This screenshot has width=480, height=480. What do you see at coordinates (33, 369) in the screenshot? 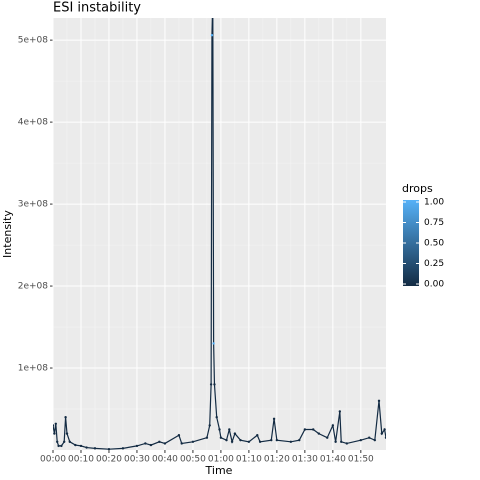
I see `y-tick-label: 1e+08` at bounding box center [33, 369].